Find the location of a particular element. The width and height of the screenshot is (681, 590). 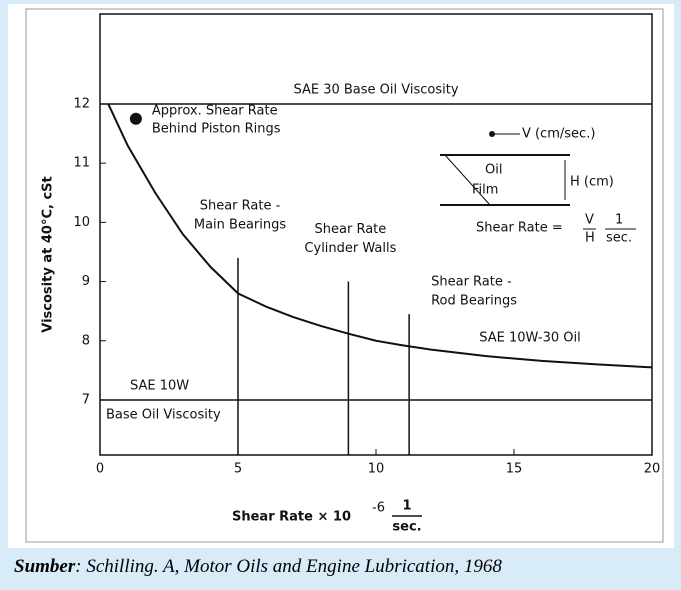

y-tick-label: 10 is located at coordinates (81, 222).